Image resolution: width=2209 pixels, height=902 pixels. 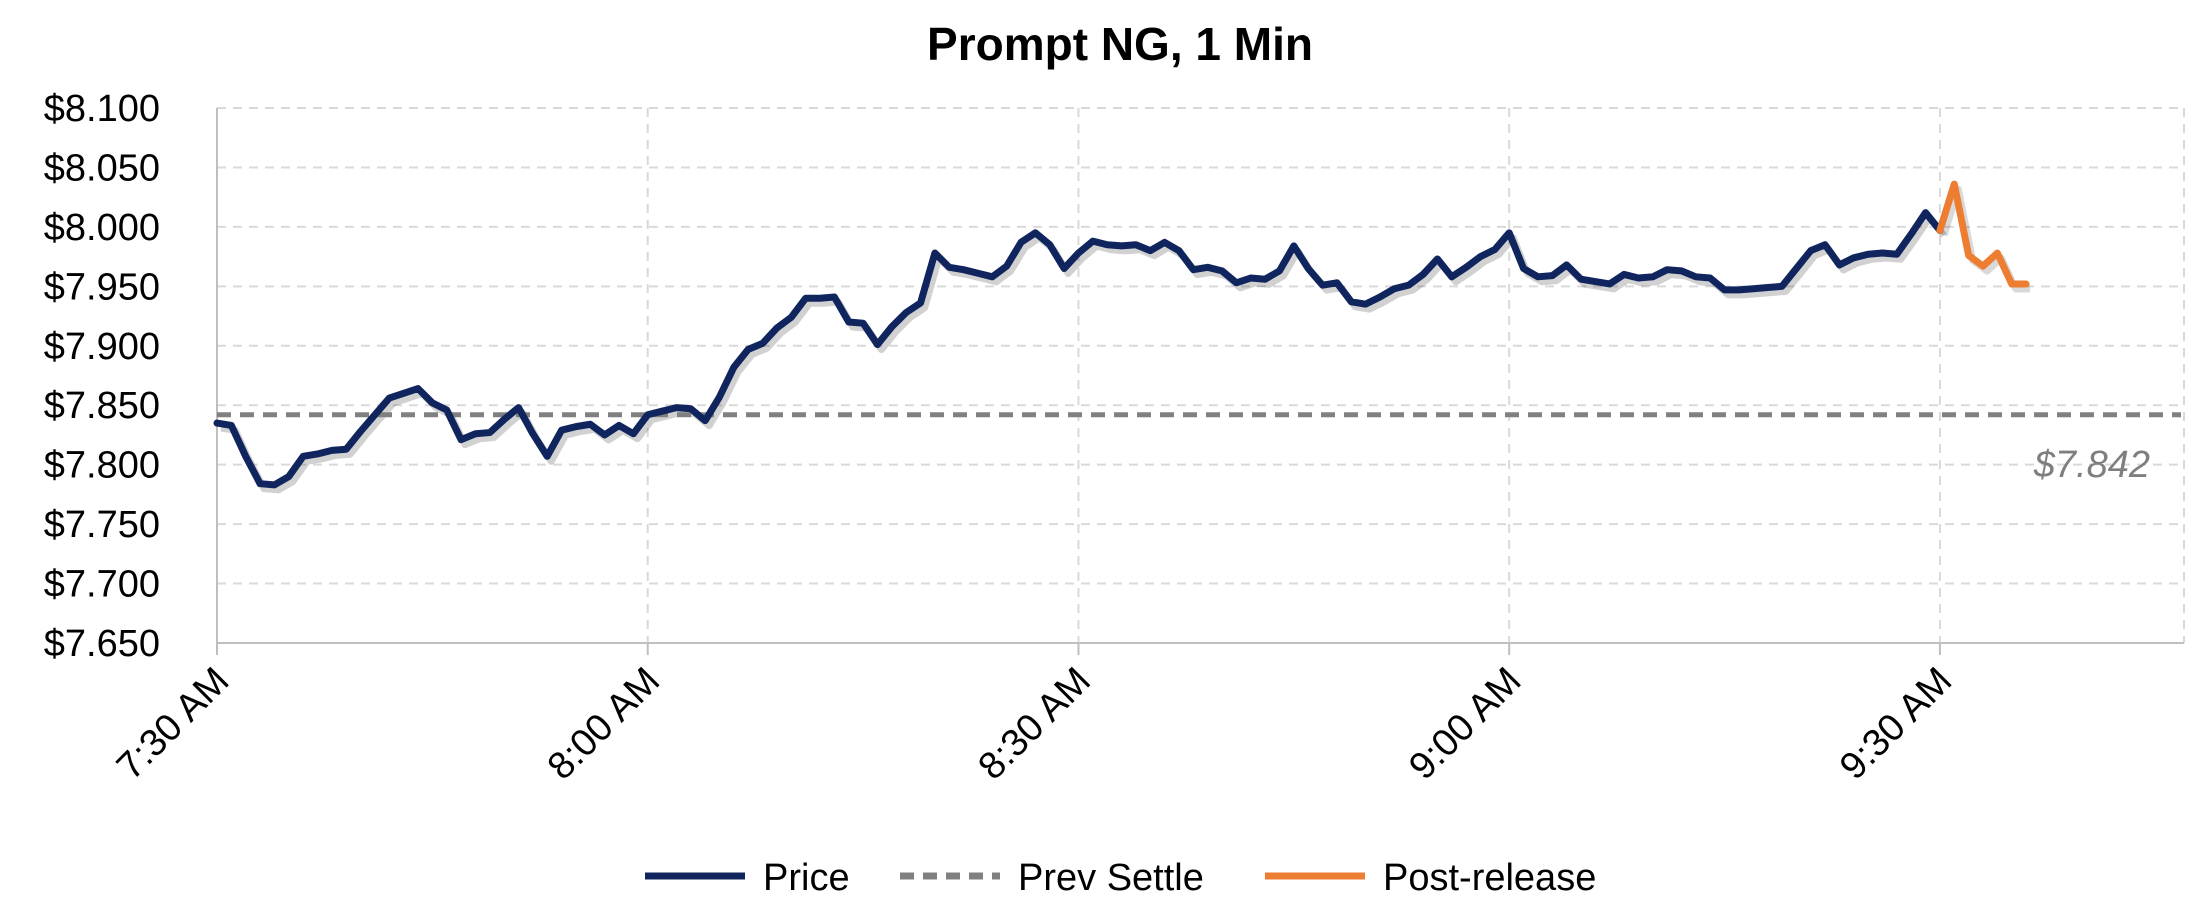 I want to click on chart-title: Prompt NG, 1 Min, so click(x=1120, y=44).